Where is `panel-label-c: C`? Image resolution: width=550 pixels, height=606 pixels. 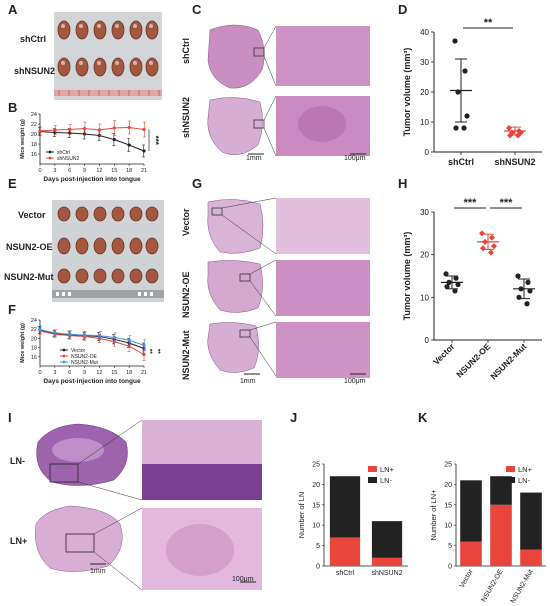
panel-label-c: C is located at coordinates (197, 9).